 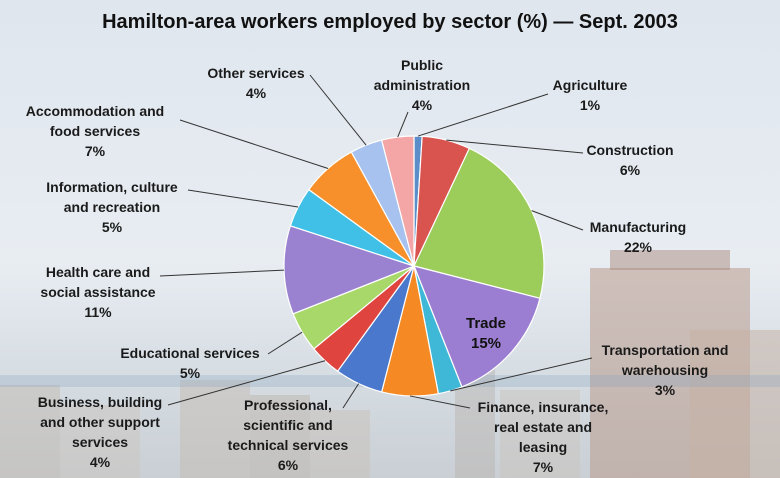 I want to click on slice-name-label: scientific and, so click(x=287, y=425).